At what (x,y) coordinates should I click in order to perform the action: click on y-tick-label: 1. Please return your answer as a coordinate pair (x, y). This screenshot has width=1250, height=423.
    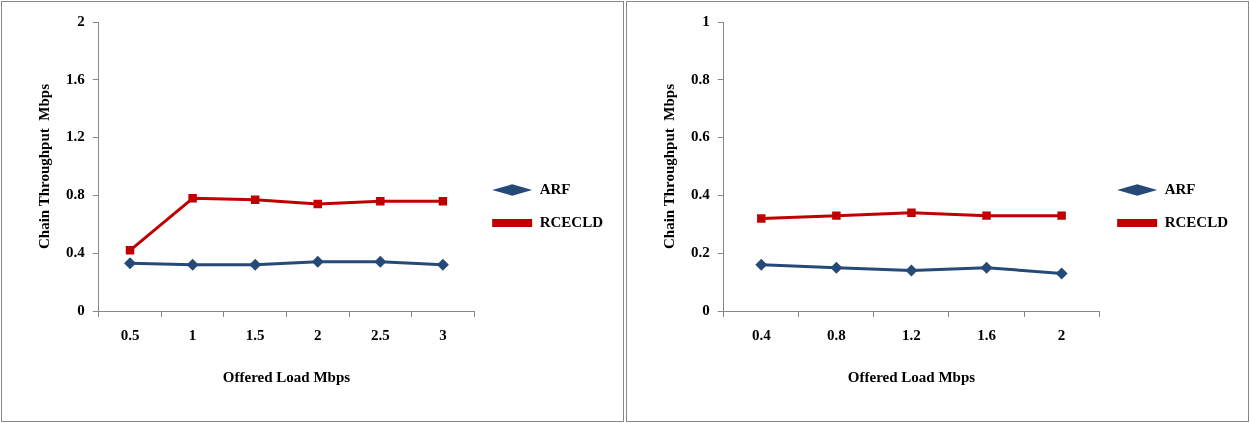
    Looking at the image, I should click on (706, 20).